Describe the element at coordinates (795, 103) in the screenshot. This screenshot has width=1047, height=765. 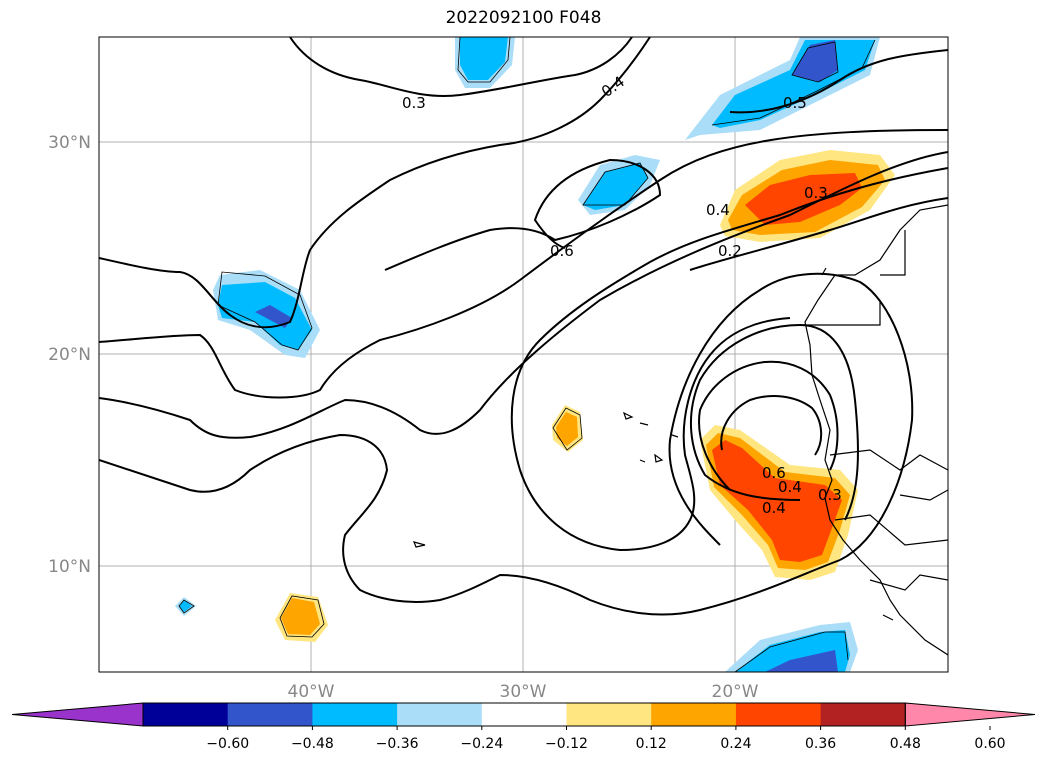
I see `contour-label: 0.5` at that location.